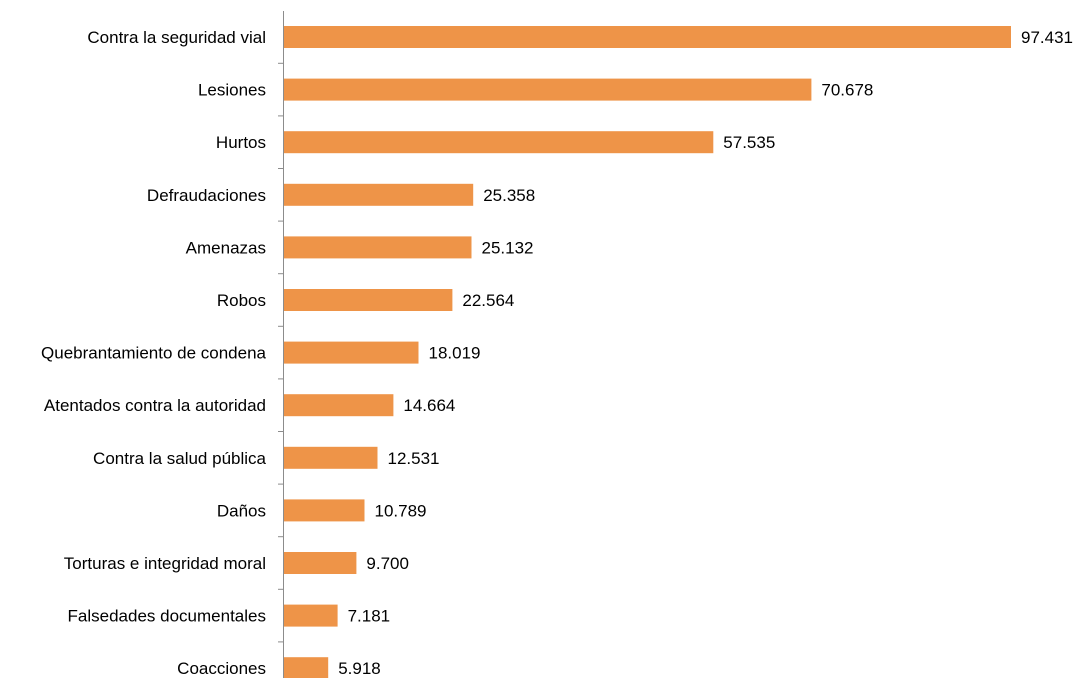 The width and height of the screenshot is (1084, 678). Describe the element at coordinates (281, 344) in the screenshot. I see `y-axis` at that location.